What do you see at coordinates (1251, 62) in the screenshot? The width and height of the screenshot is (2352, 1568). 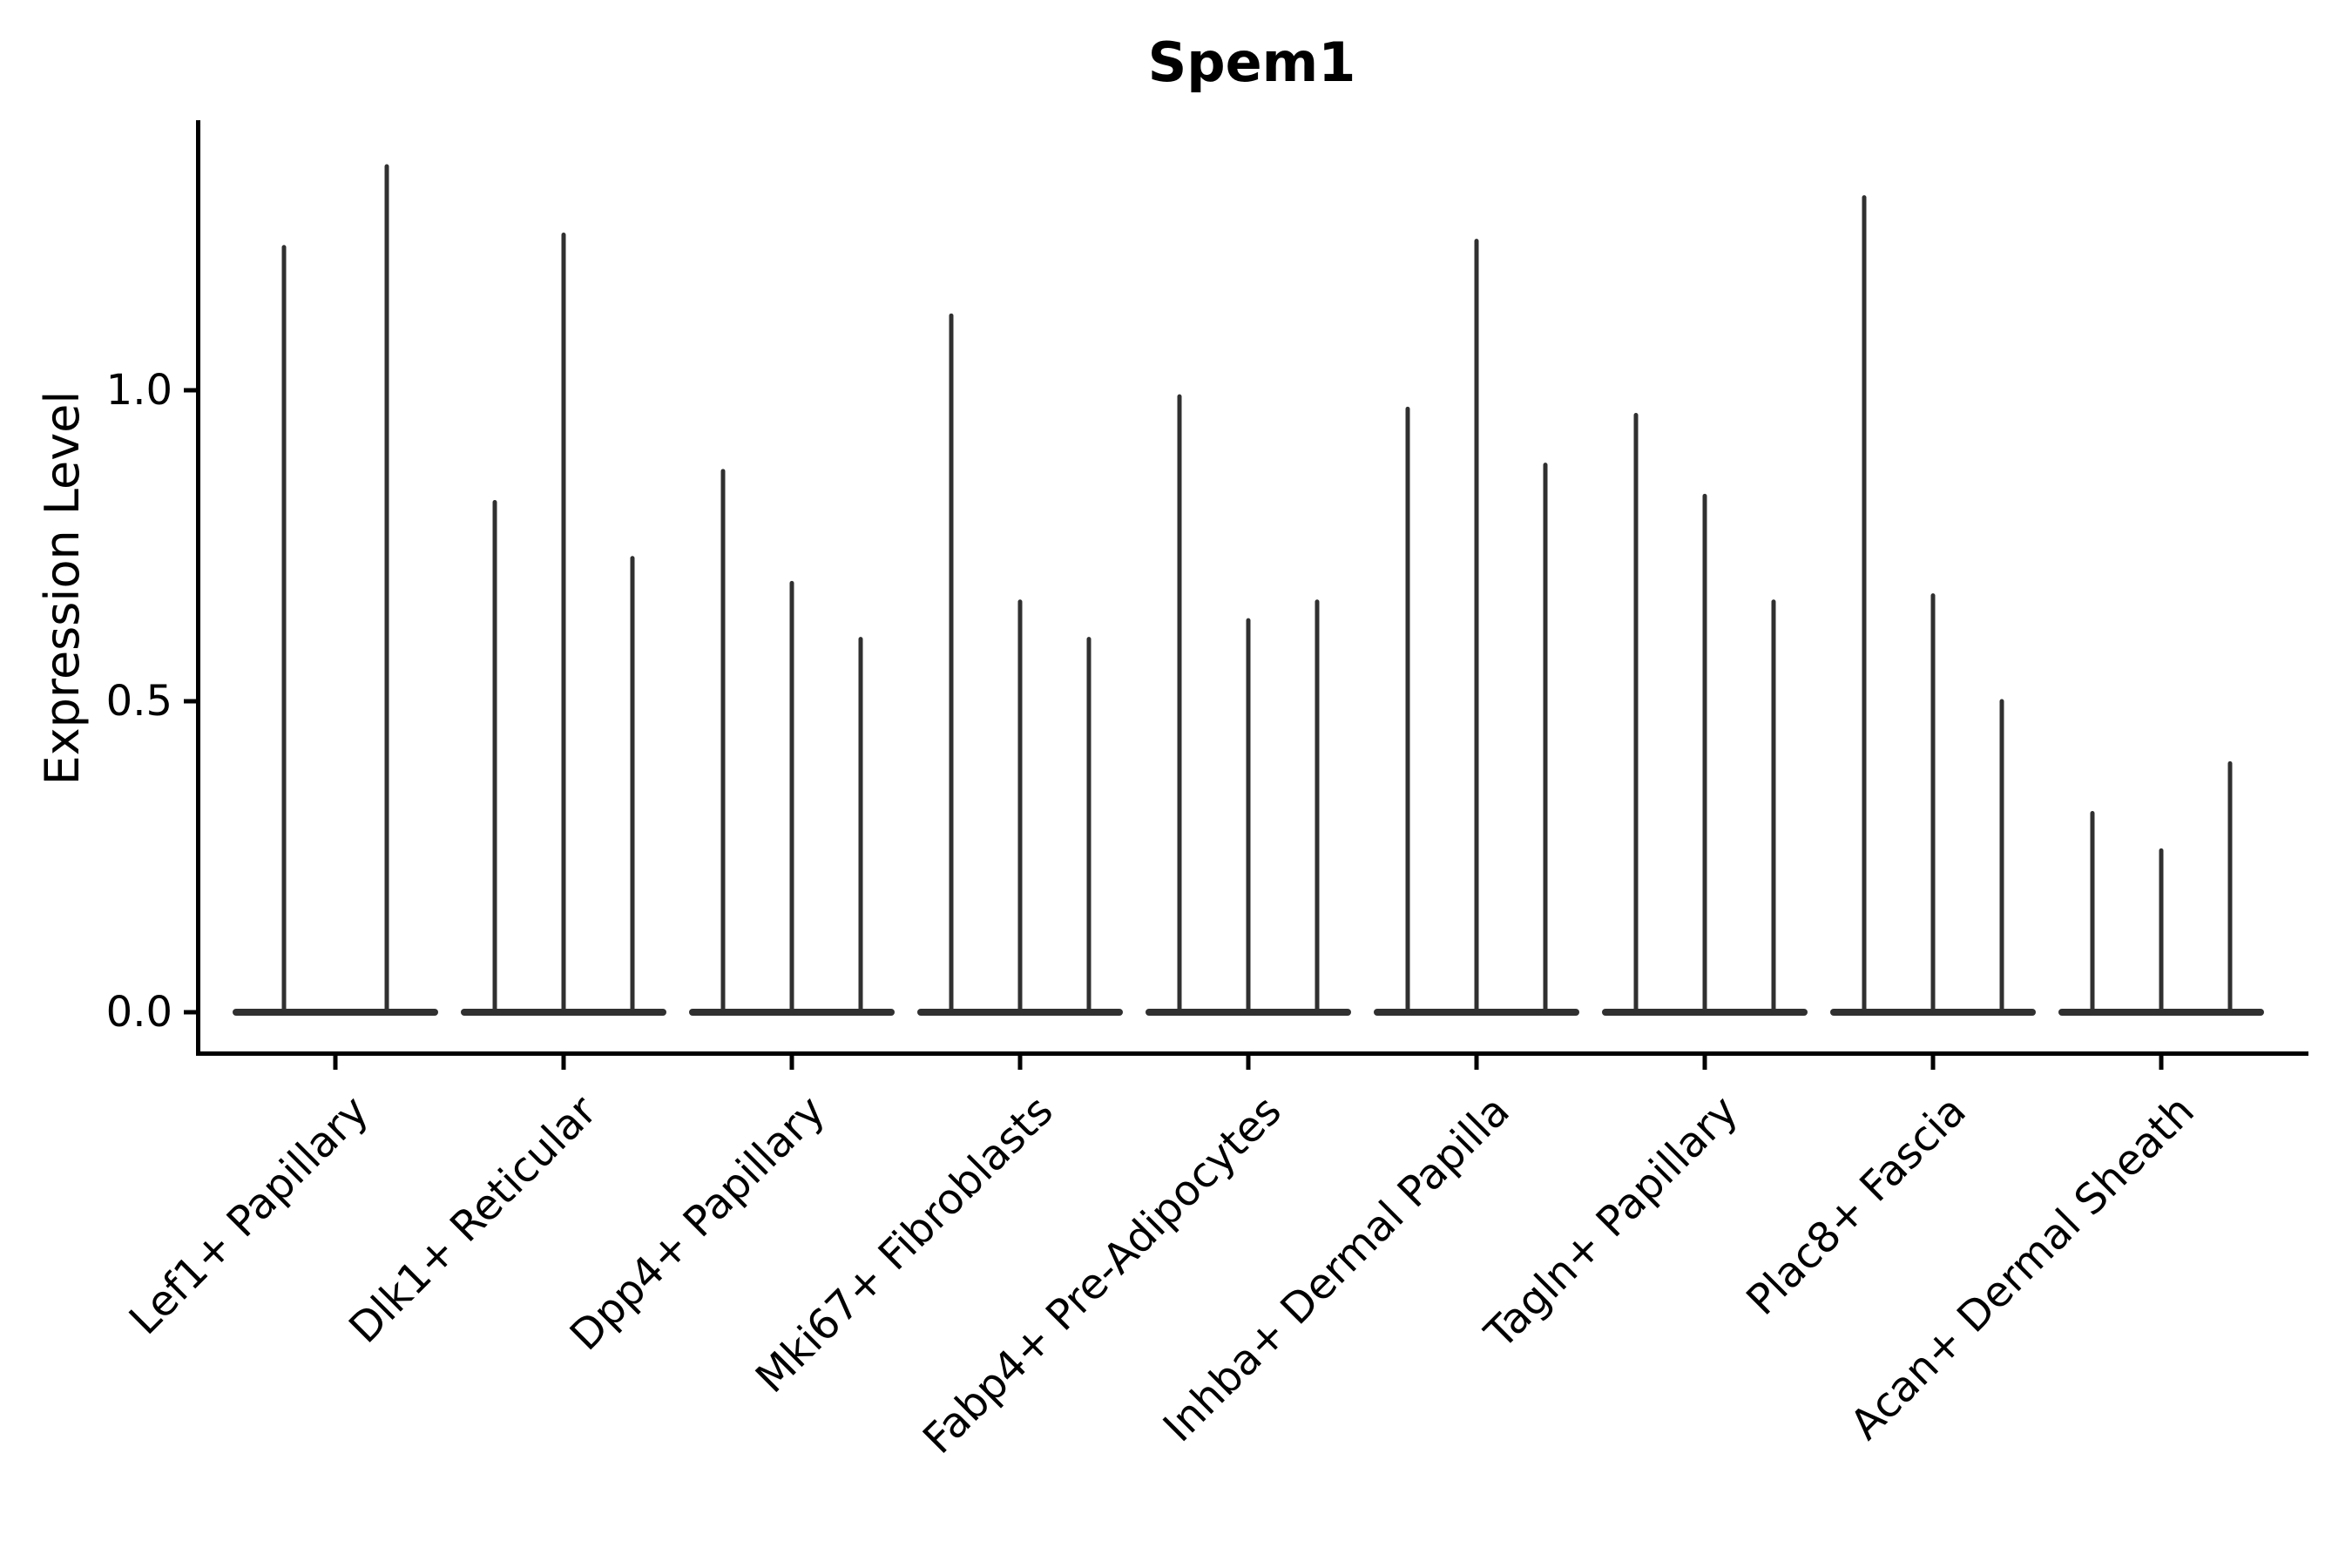 I see `chart-title: Spem1` at bounding box center [1251, 62].